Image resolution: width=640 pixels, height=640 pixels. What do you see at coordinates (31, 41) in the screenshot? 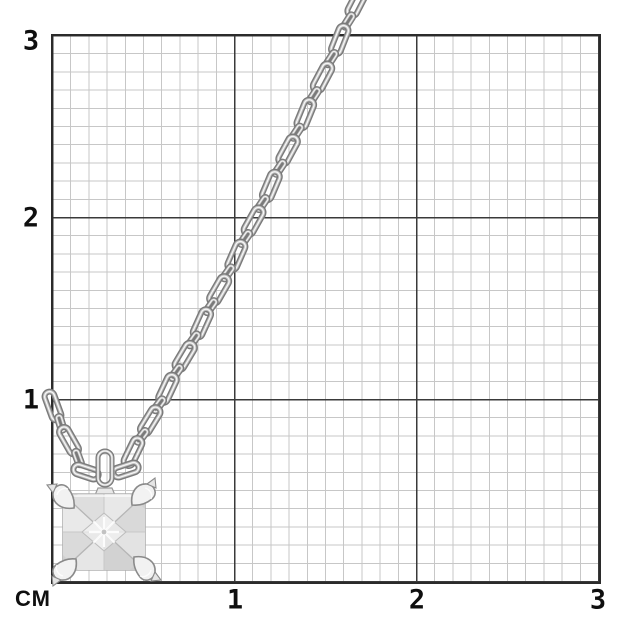
I see `y-tick-label-3: 3` at bounding box center [31, 41].